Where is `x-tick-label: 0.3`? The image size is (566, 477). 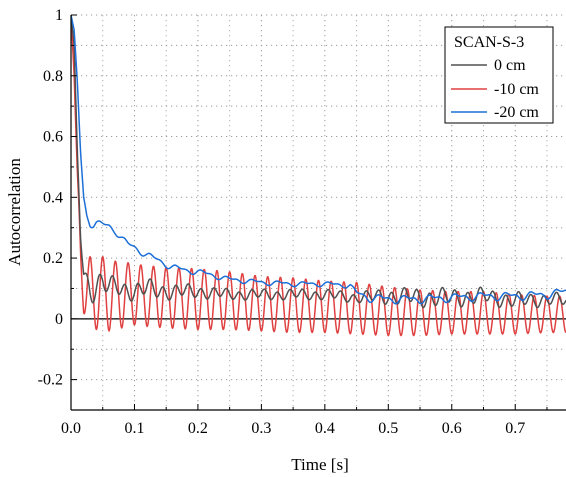 x-tick-label: 0.3 is located at coordinates (261, 428).